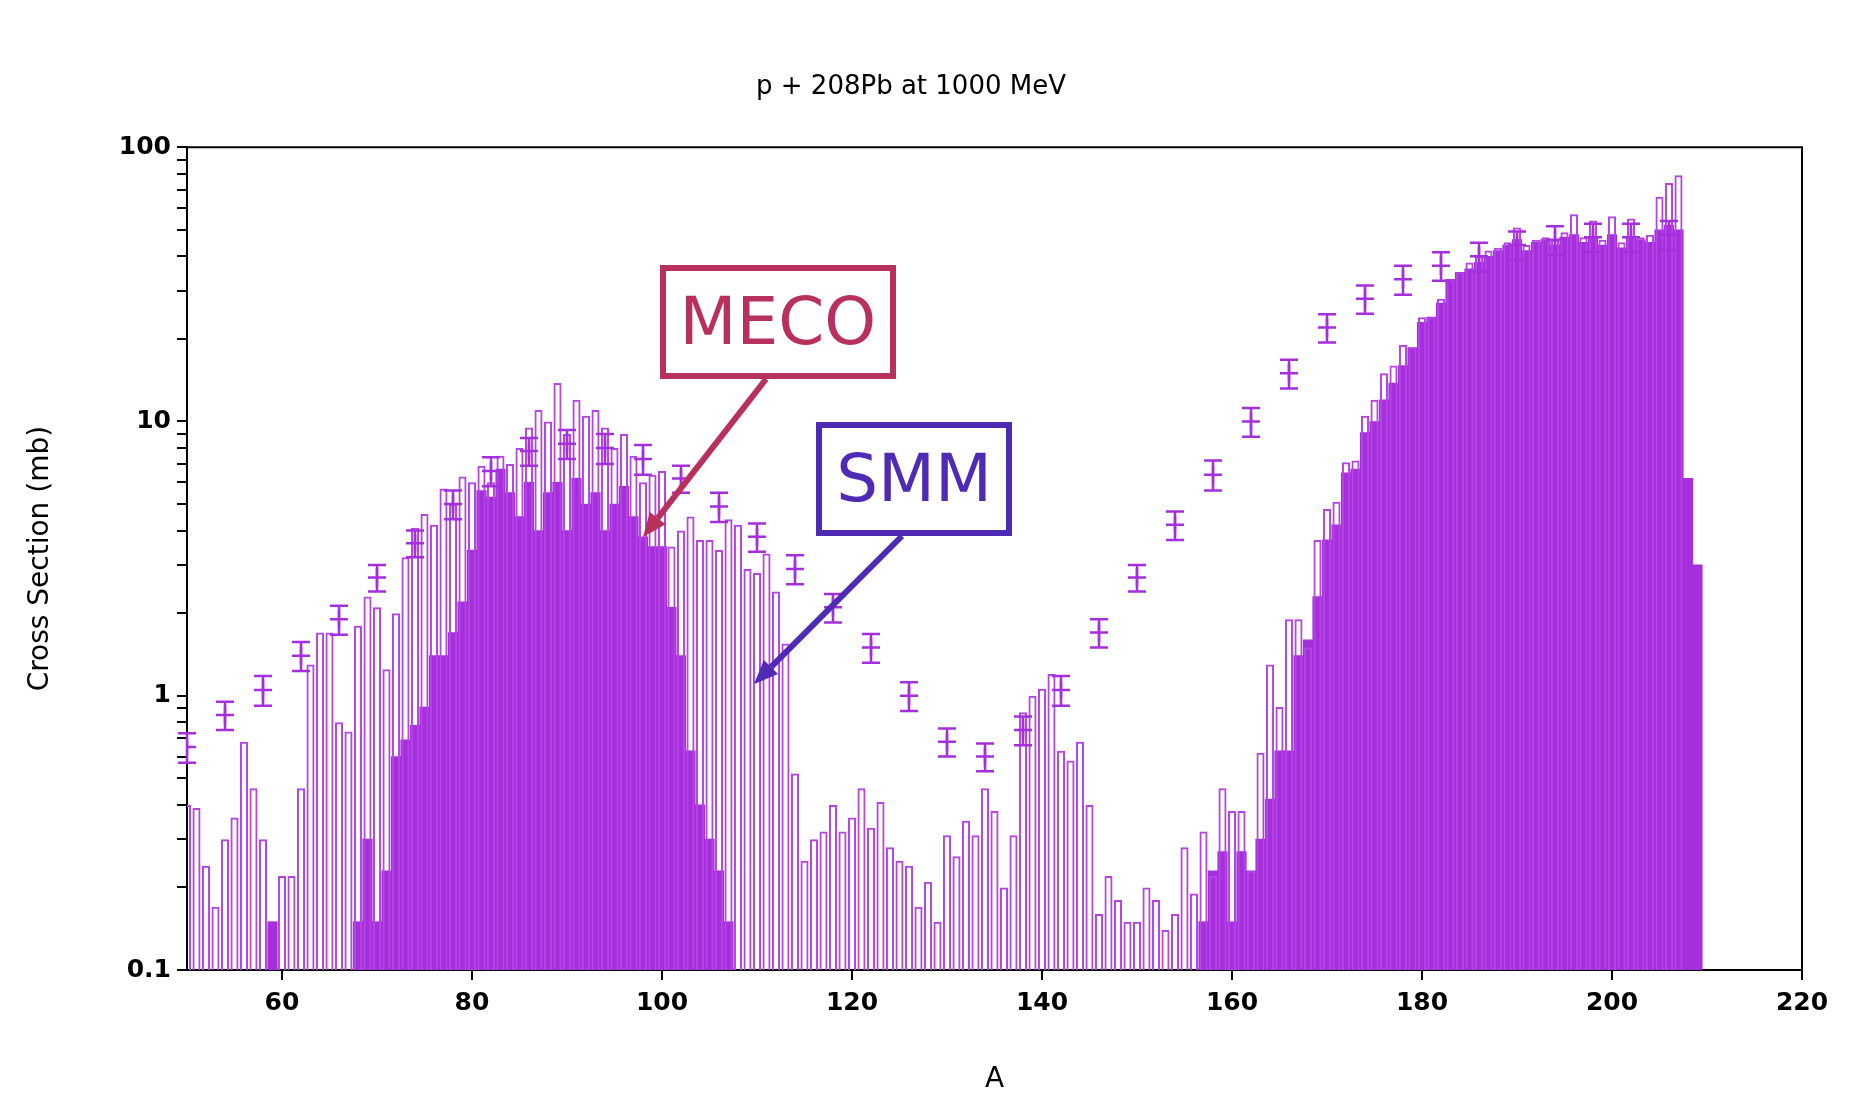 This screenshot has height=1111, width=1854. What do you see at coordinates (914, 479) in the screenshot?
I see `annotation: SMM` at bounding box center [914, 479].